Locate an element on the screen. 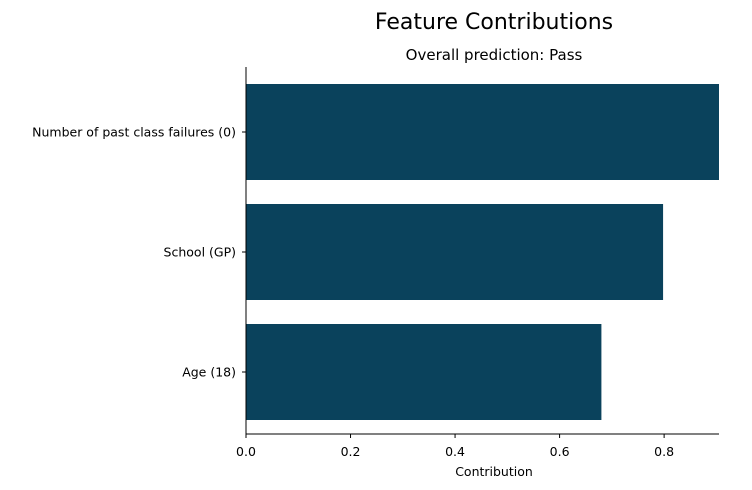 This screenshot has width=752, height=490. x-tick-label: 0.8 is located at coordinates (664, 451).